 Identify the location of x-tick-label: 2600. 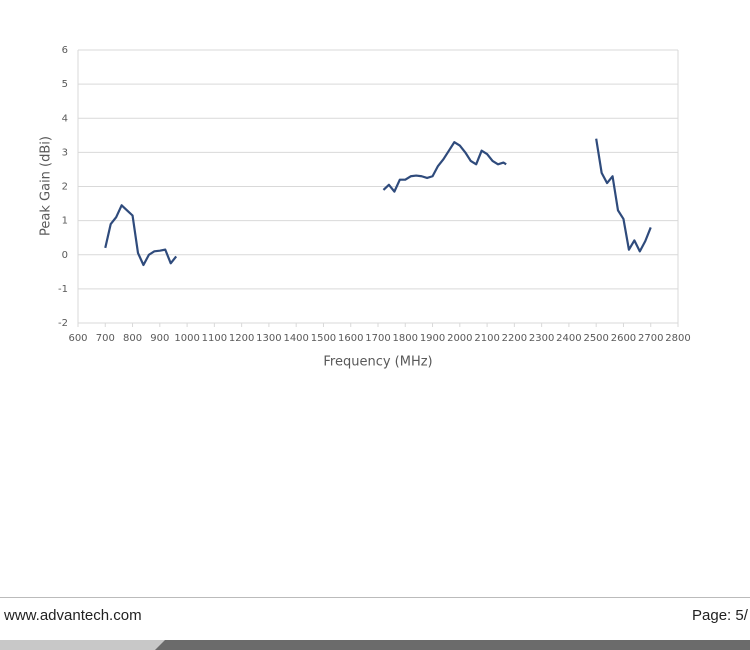
(623, 338).